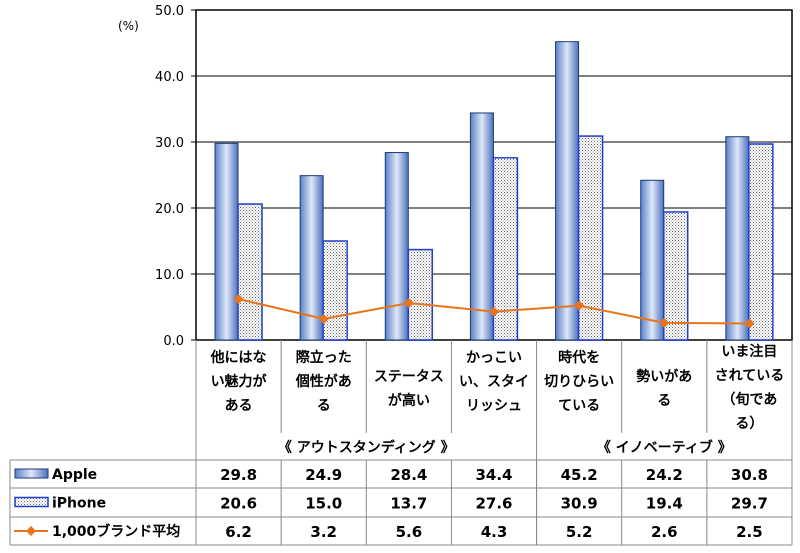 This screenshot has width=800, height=553. I want to click on data-label: 2.6, so click(664, 532).